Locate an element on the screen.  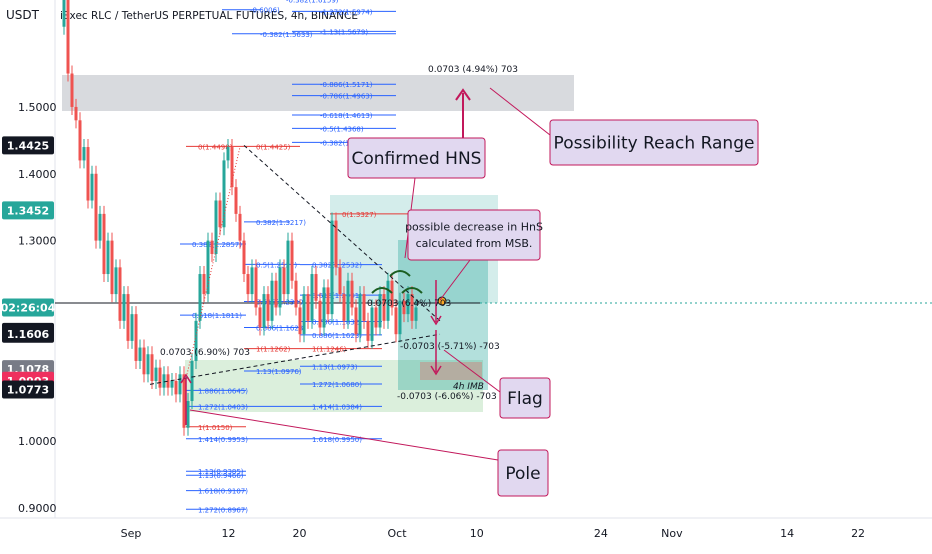
x-tick-label: 12 is located at coordinates (229, 533).